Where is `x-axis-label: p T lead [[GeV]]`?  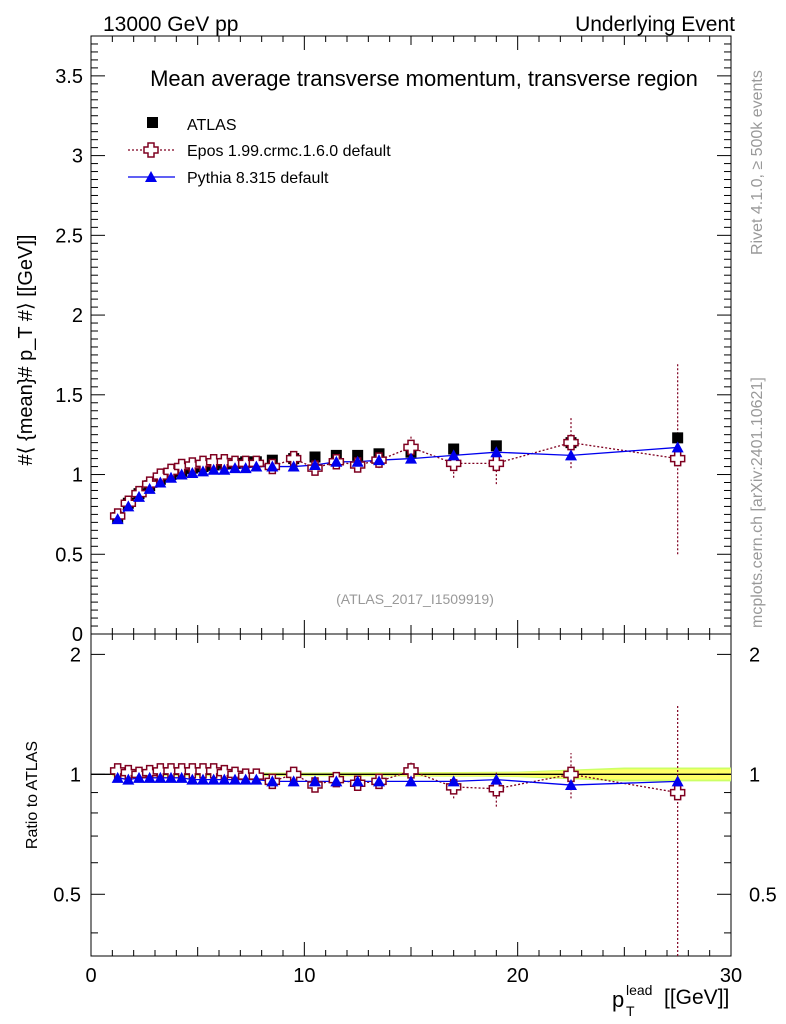
x-axis-label: p T lead [[GeV]] is located at coordinates (670, 1000).